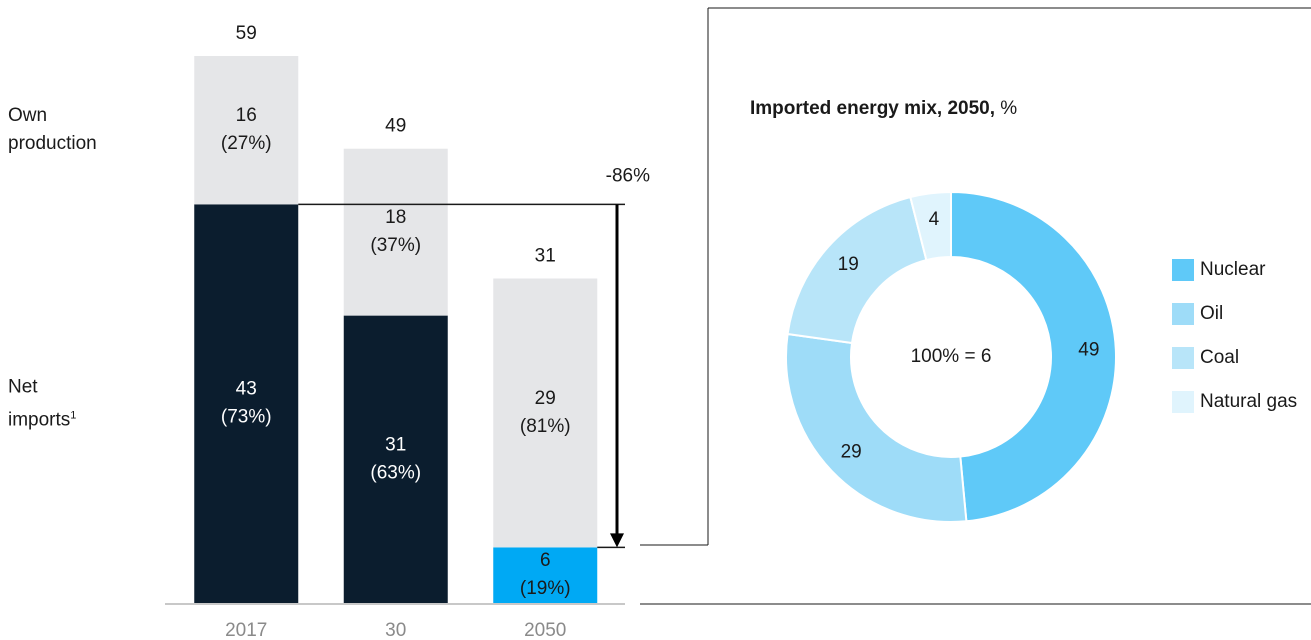 This screenshot has height=640, width=1311. What do you see at coordinates (395, 217) in the screenshot?
I see `value-label: 18` at bounding box center [395, 217].